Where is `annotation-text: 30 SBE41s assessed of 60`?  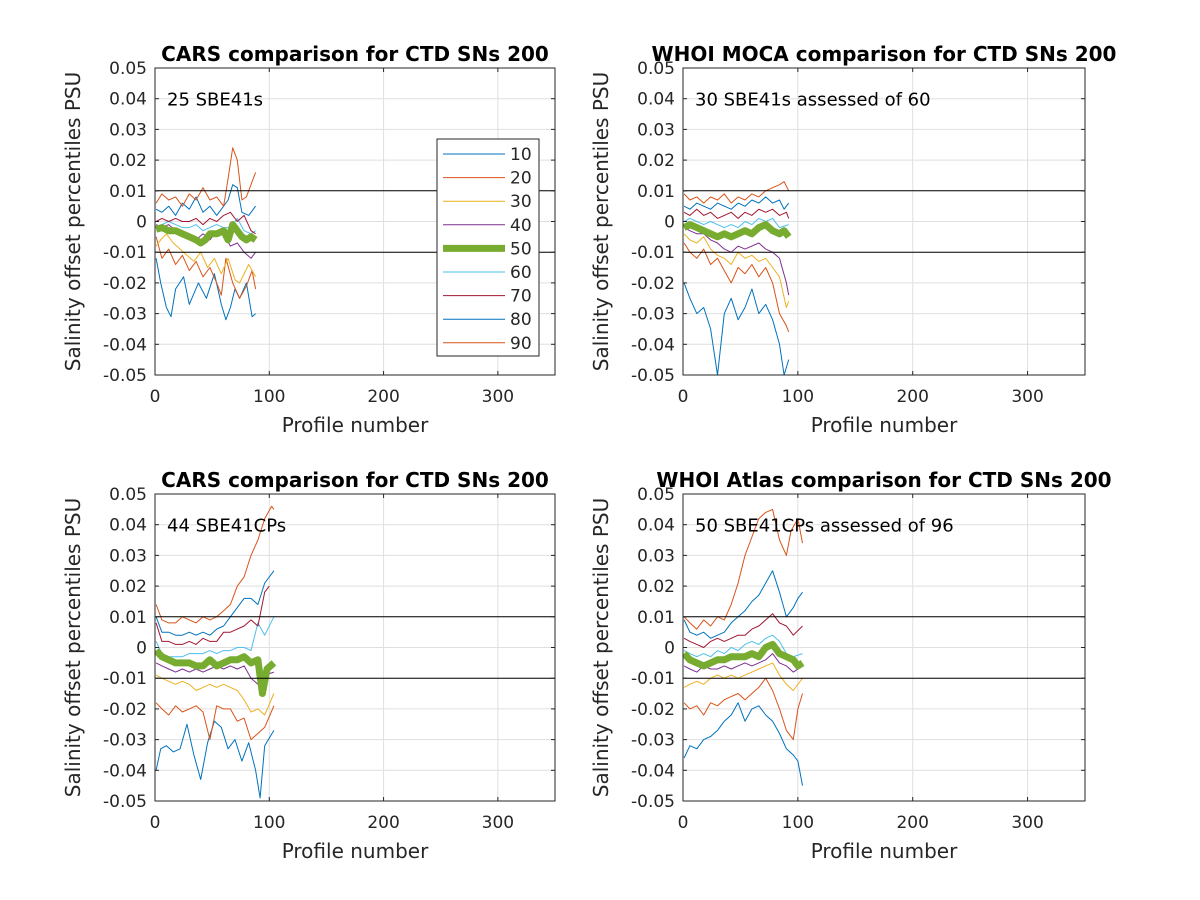
annotation-text: 30 SBE41s assessed of 60 is located at coordinates (813, 100).